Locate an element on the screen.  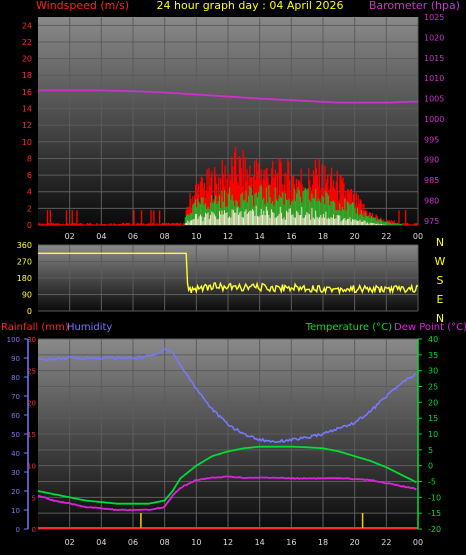
humidity-line is located at coordinates (227, 396).